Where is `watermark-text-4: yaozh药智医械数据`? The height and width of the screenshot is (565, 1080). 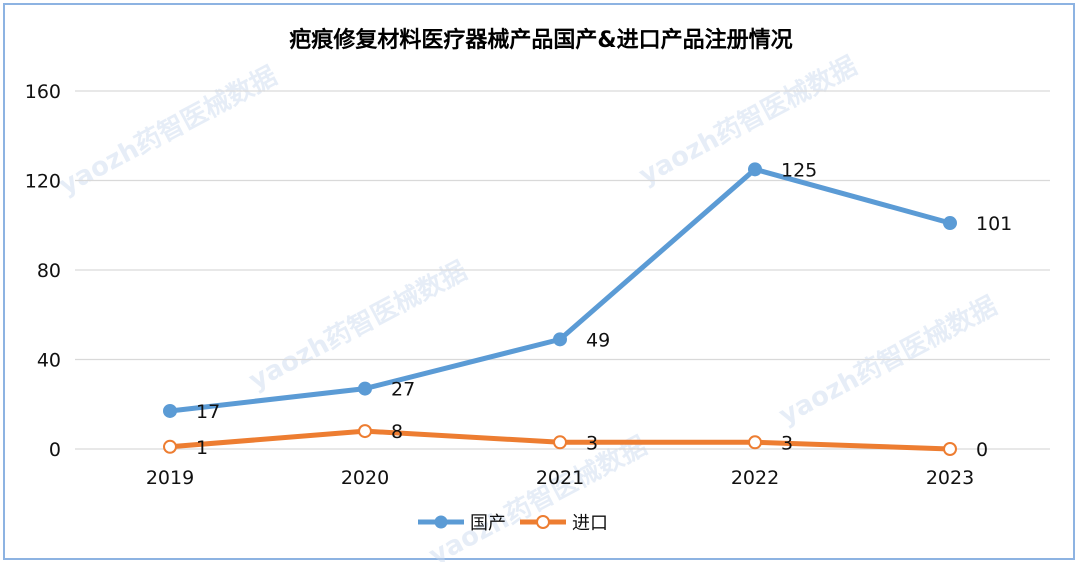 watermark-text-4: yaozh药智医械数据 is located at coordinates (538, 496).